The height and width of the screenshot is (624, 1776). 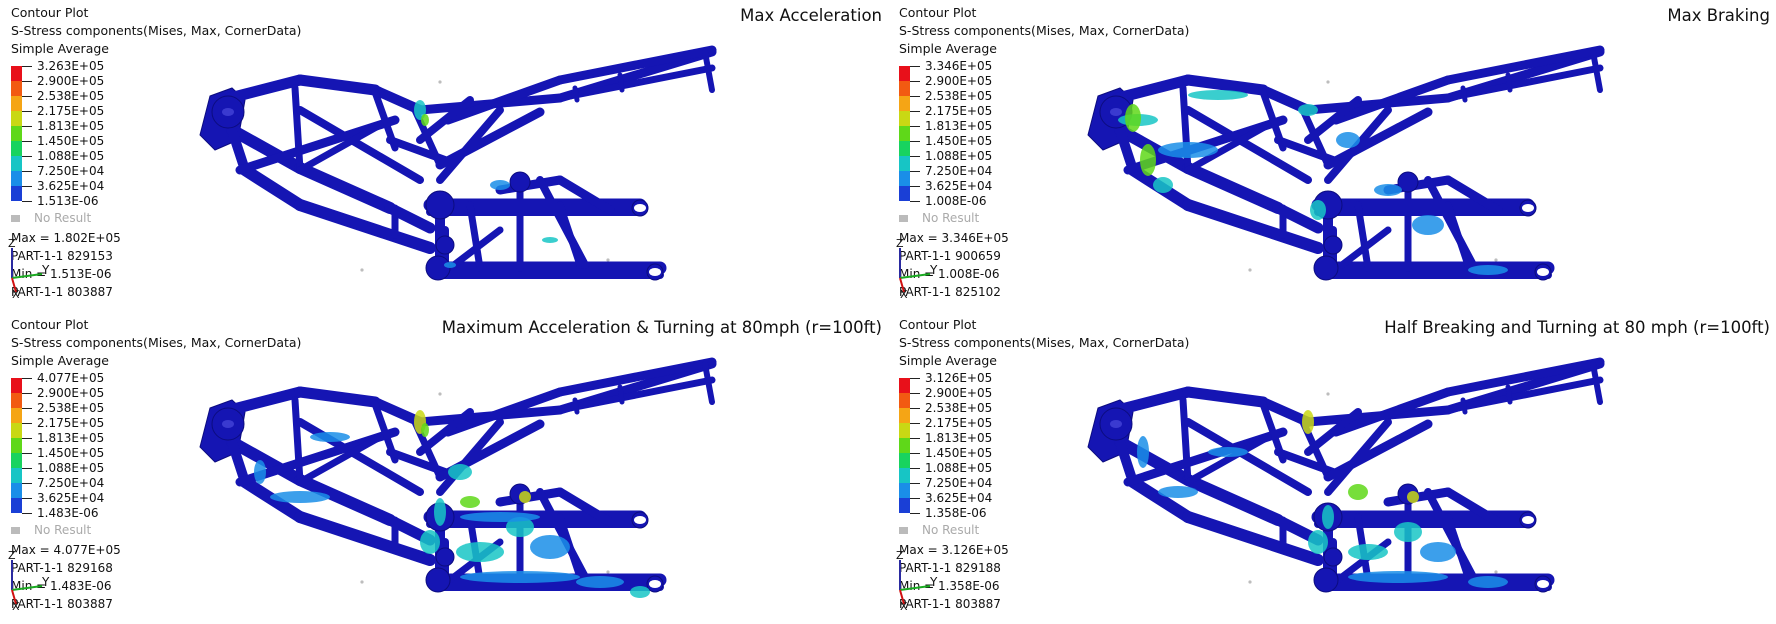 I want to click on legend-value: 2.175E+05, so click(x=959, y=111).